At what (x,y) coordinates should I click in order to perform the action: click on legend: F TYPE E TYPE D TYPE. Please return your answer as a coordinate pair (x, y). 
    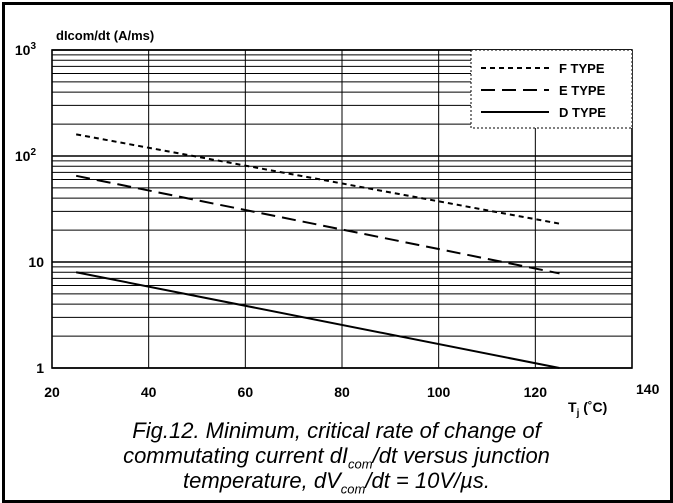
    Looking at the image, I should click on (551, 89).